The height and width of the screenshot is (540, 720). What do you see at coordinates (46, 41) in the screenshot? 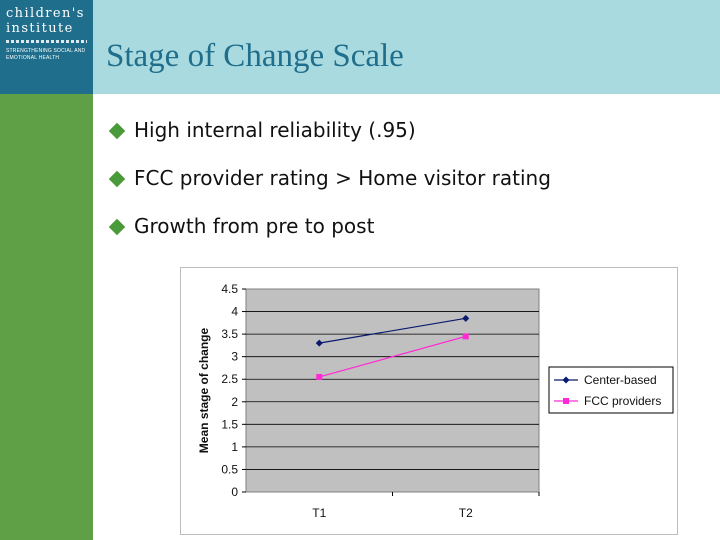
I see `logo-swash` at bounding box center [46, 41].